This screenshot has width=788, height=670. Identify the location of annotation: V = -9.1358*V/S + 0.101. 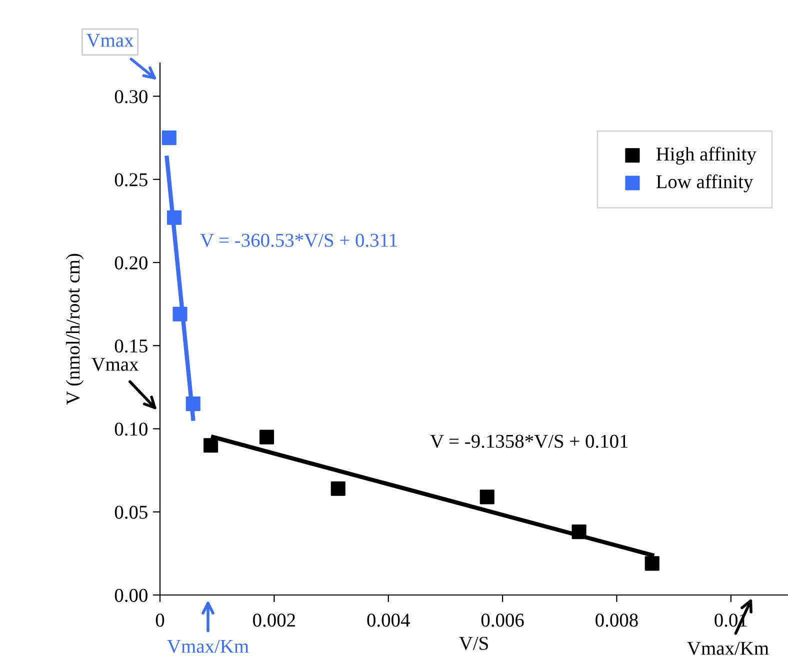
(529, 441).